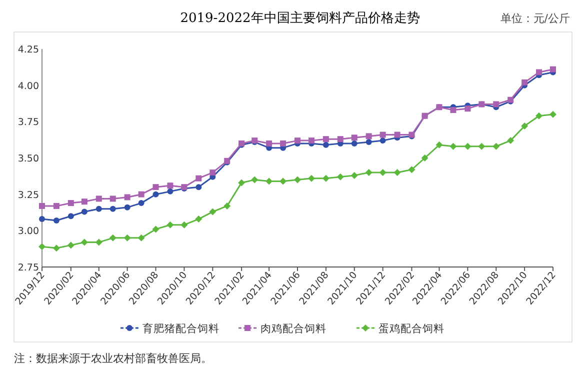  I want to click on y-tick-label: 3.75, so click(28, 122).